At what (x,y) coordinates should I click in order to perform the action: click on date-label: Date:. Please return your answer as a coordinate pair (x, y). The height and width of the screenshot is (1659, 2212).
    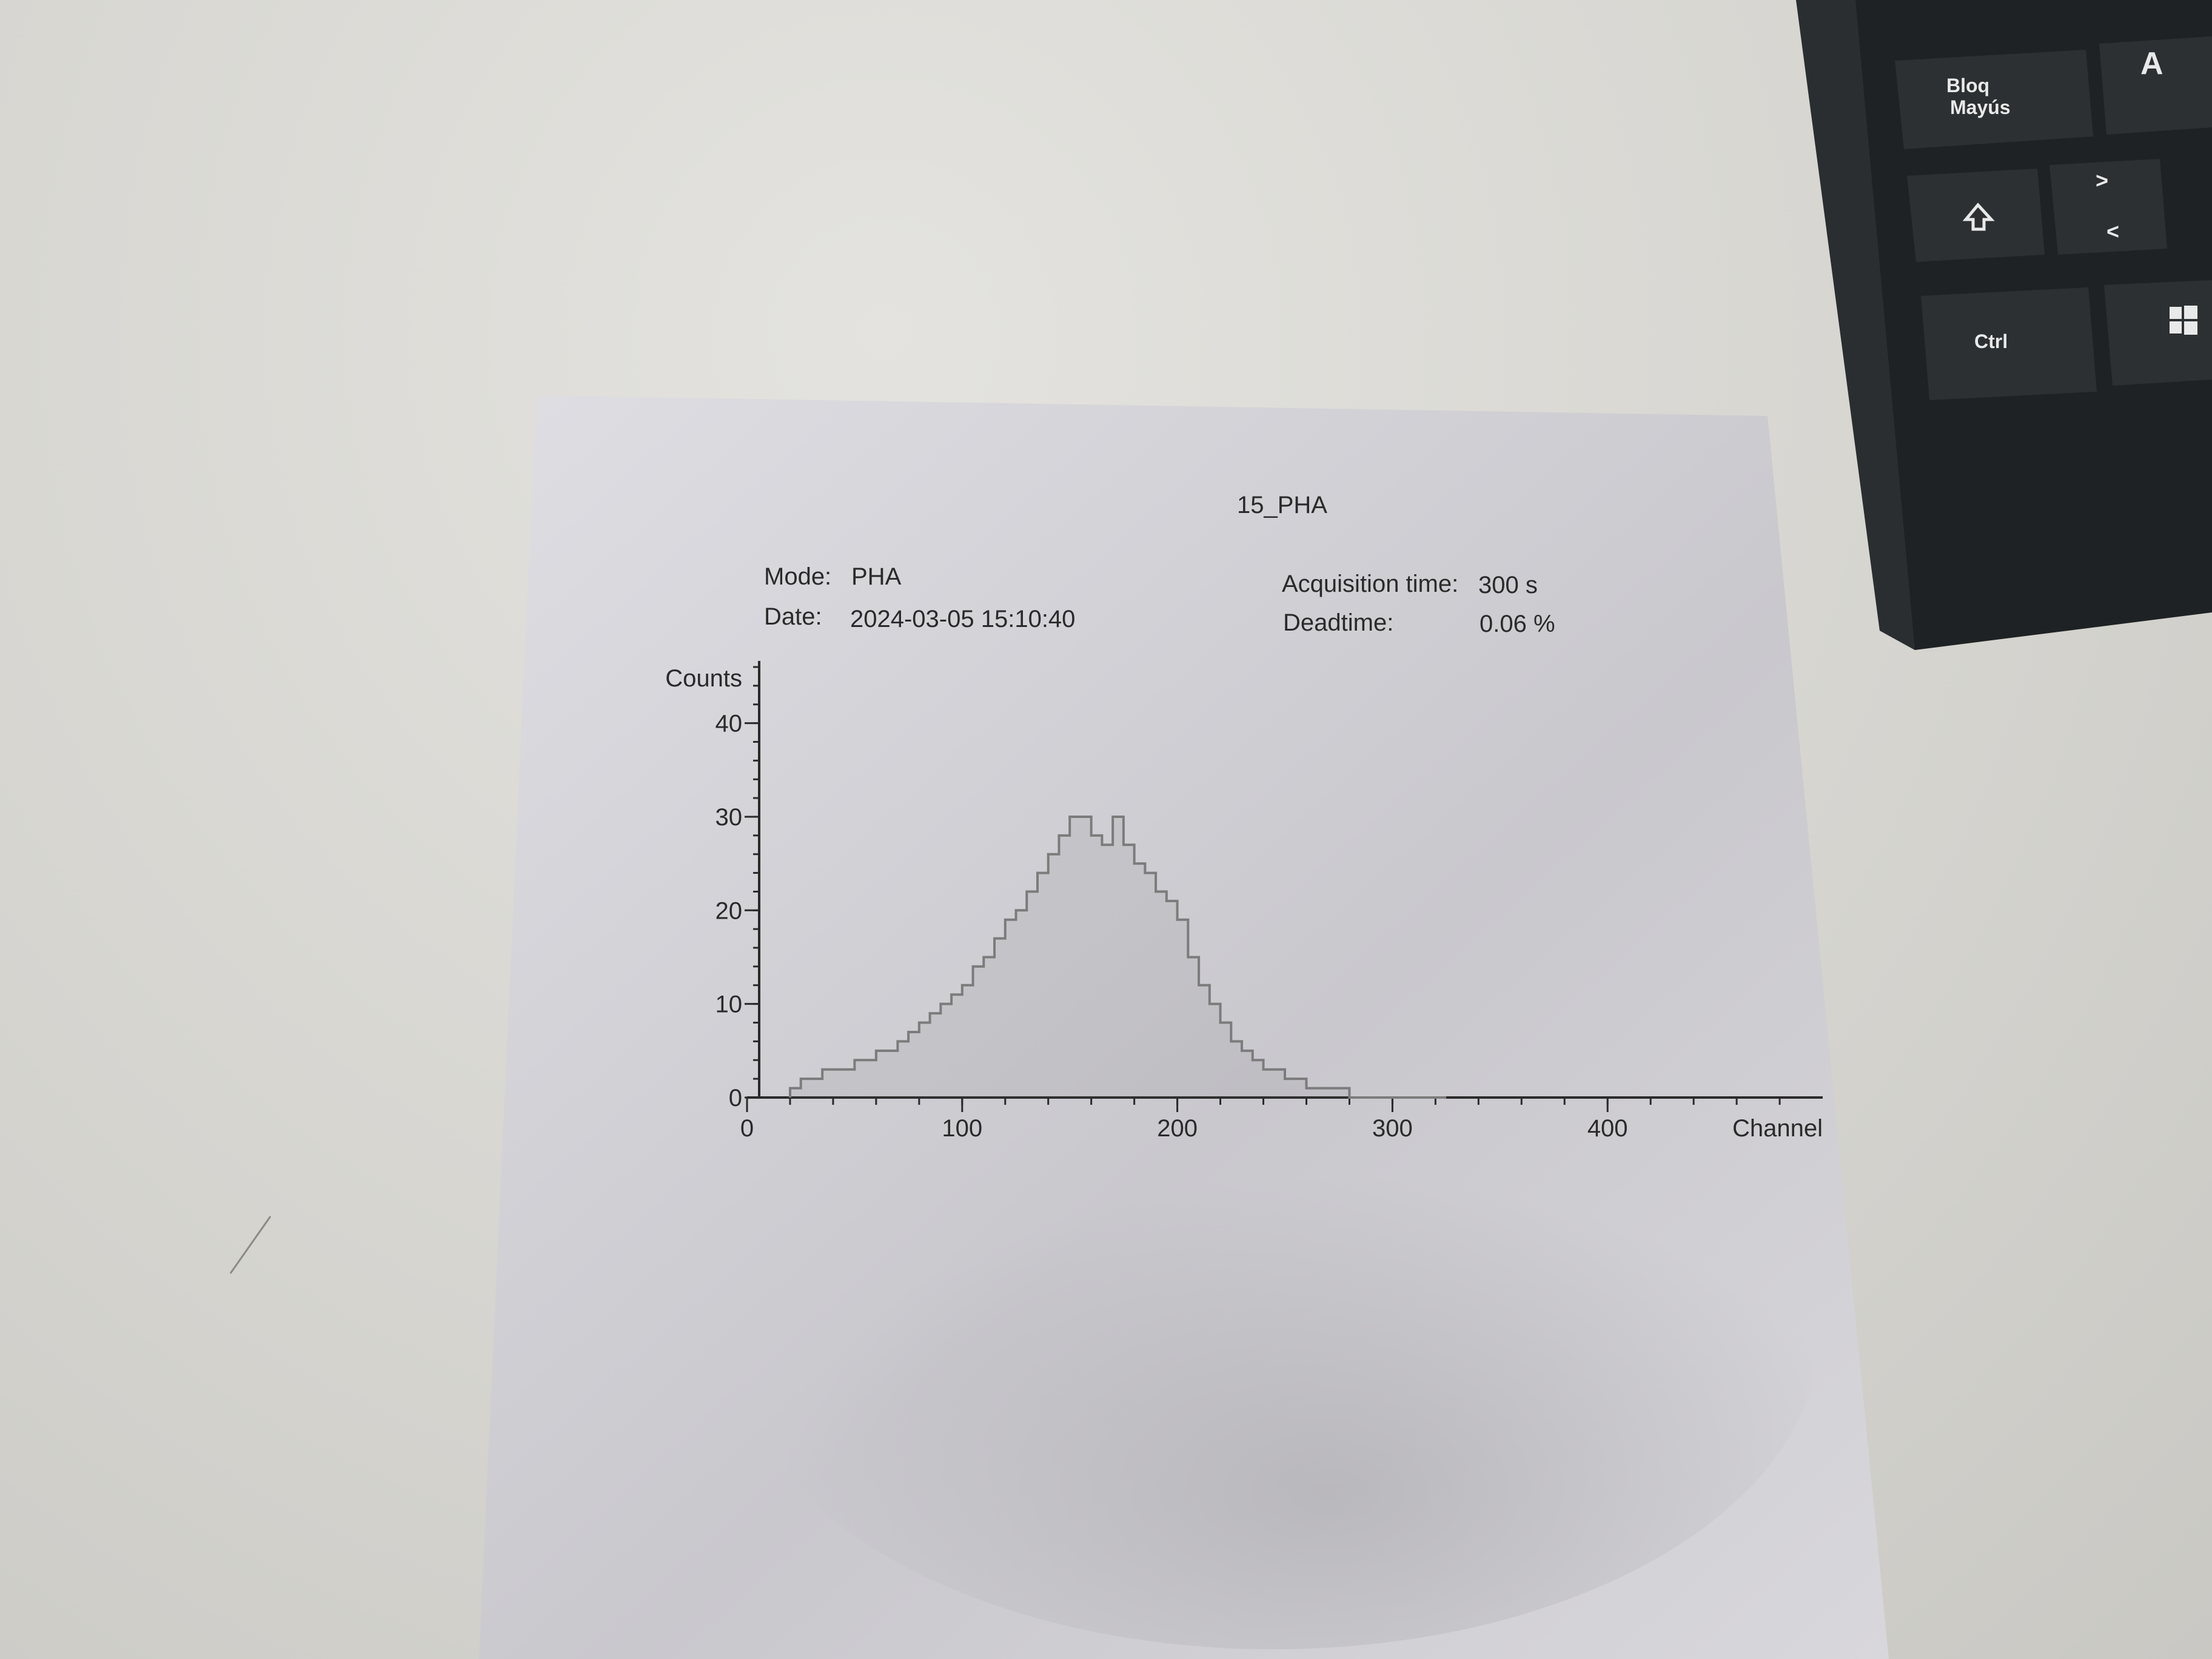
    Looking at the image, I should click on (793, 616).